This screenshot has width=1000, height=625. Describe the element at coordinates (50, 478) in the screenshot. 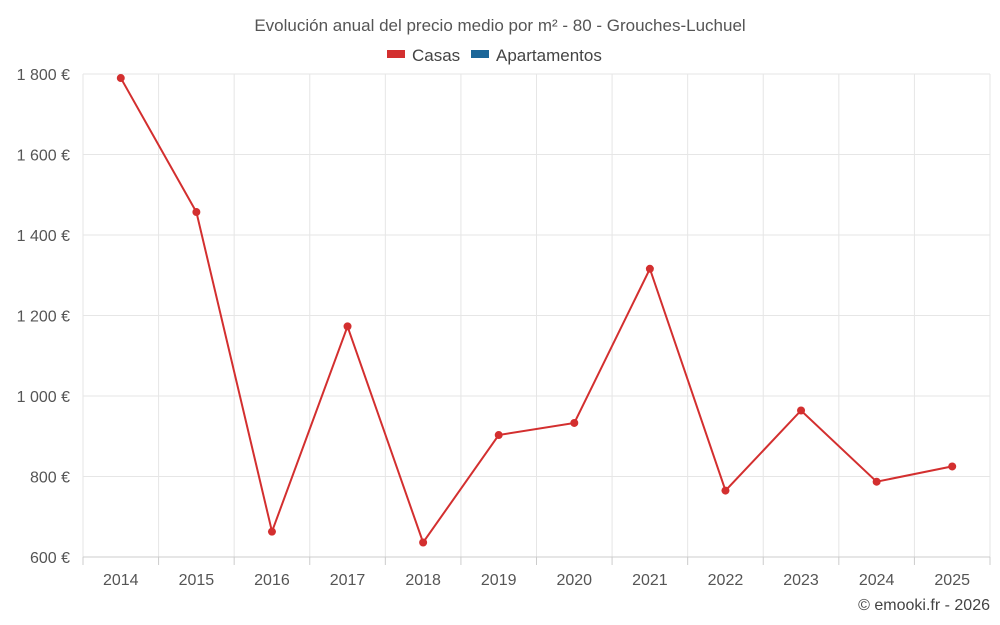

I see `y-tick-label: 800 €` at that location.